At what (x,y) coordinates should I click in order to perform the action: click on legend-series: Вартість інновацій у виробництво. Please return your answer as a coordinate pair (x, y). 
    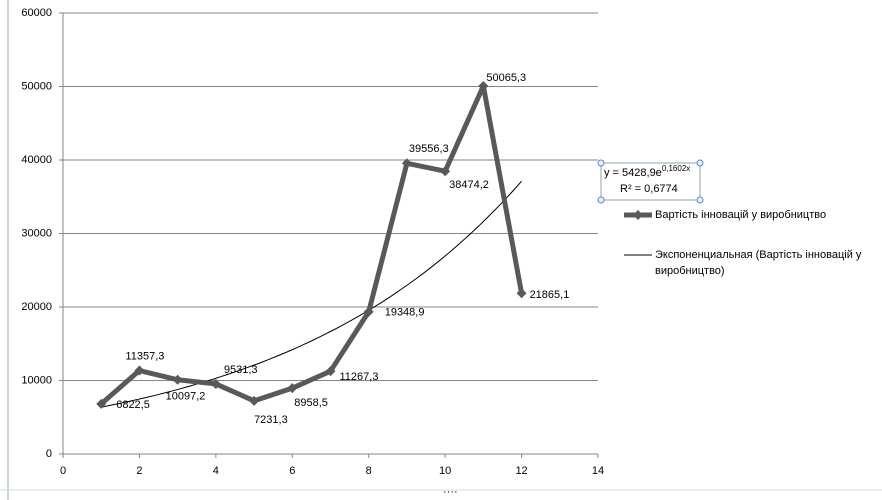
    Looking at the image, I should click on (741, 215).